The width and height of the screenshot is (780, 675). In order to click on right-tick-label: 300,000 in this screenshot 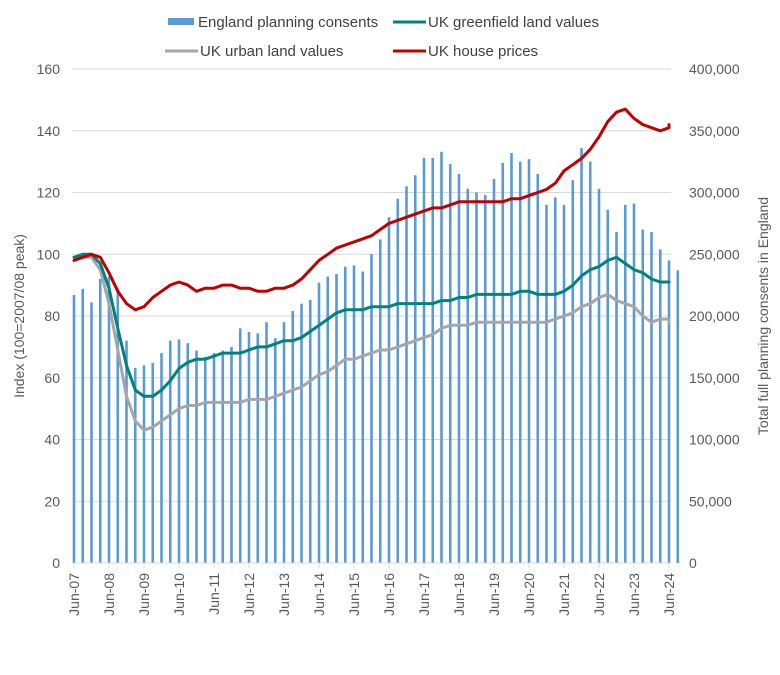, I will do `click(714, 193)`.